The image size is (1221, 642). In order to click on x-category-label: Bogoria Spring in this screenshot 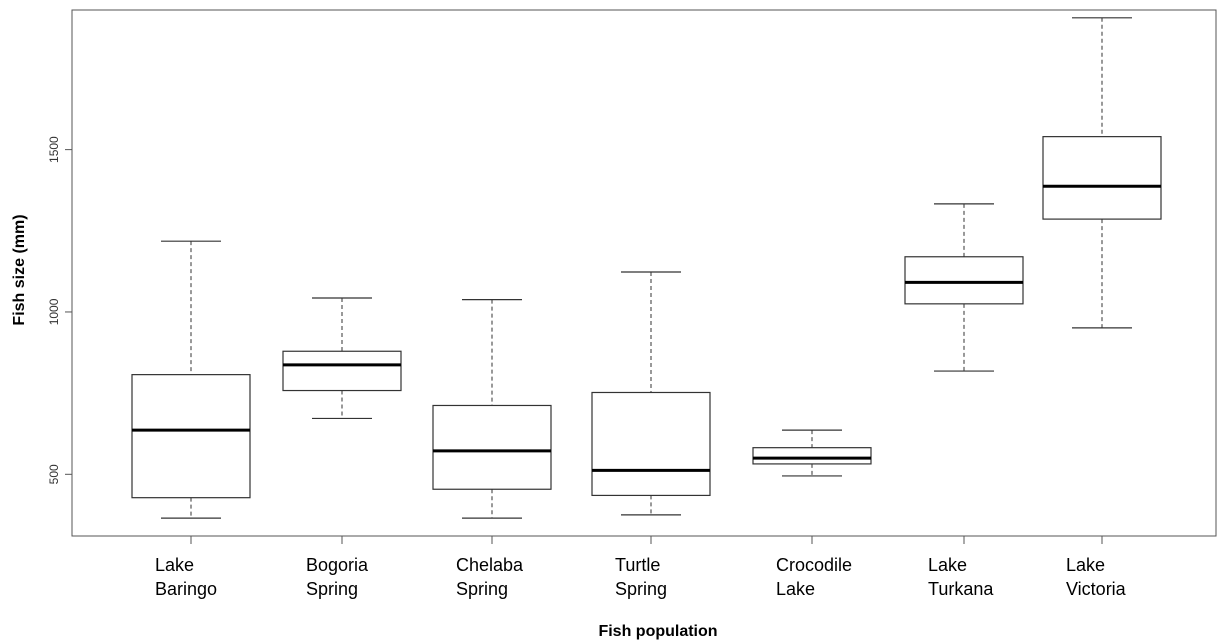, I will do `click(337, 577)`.